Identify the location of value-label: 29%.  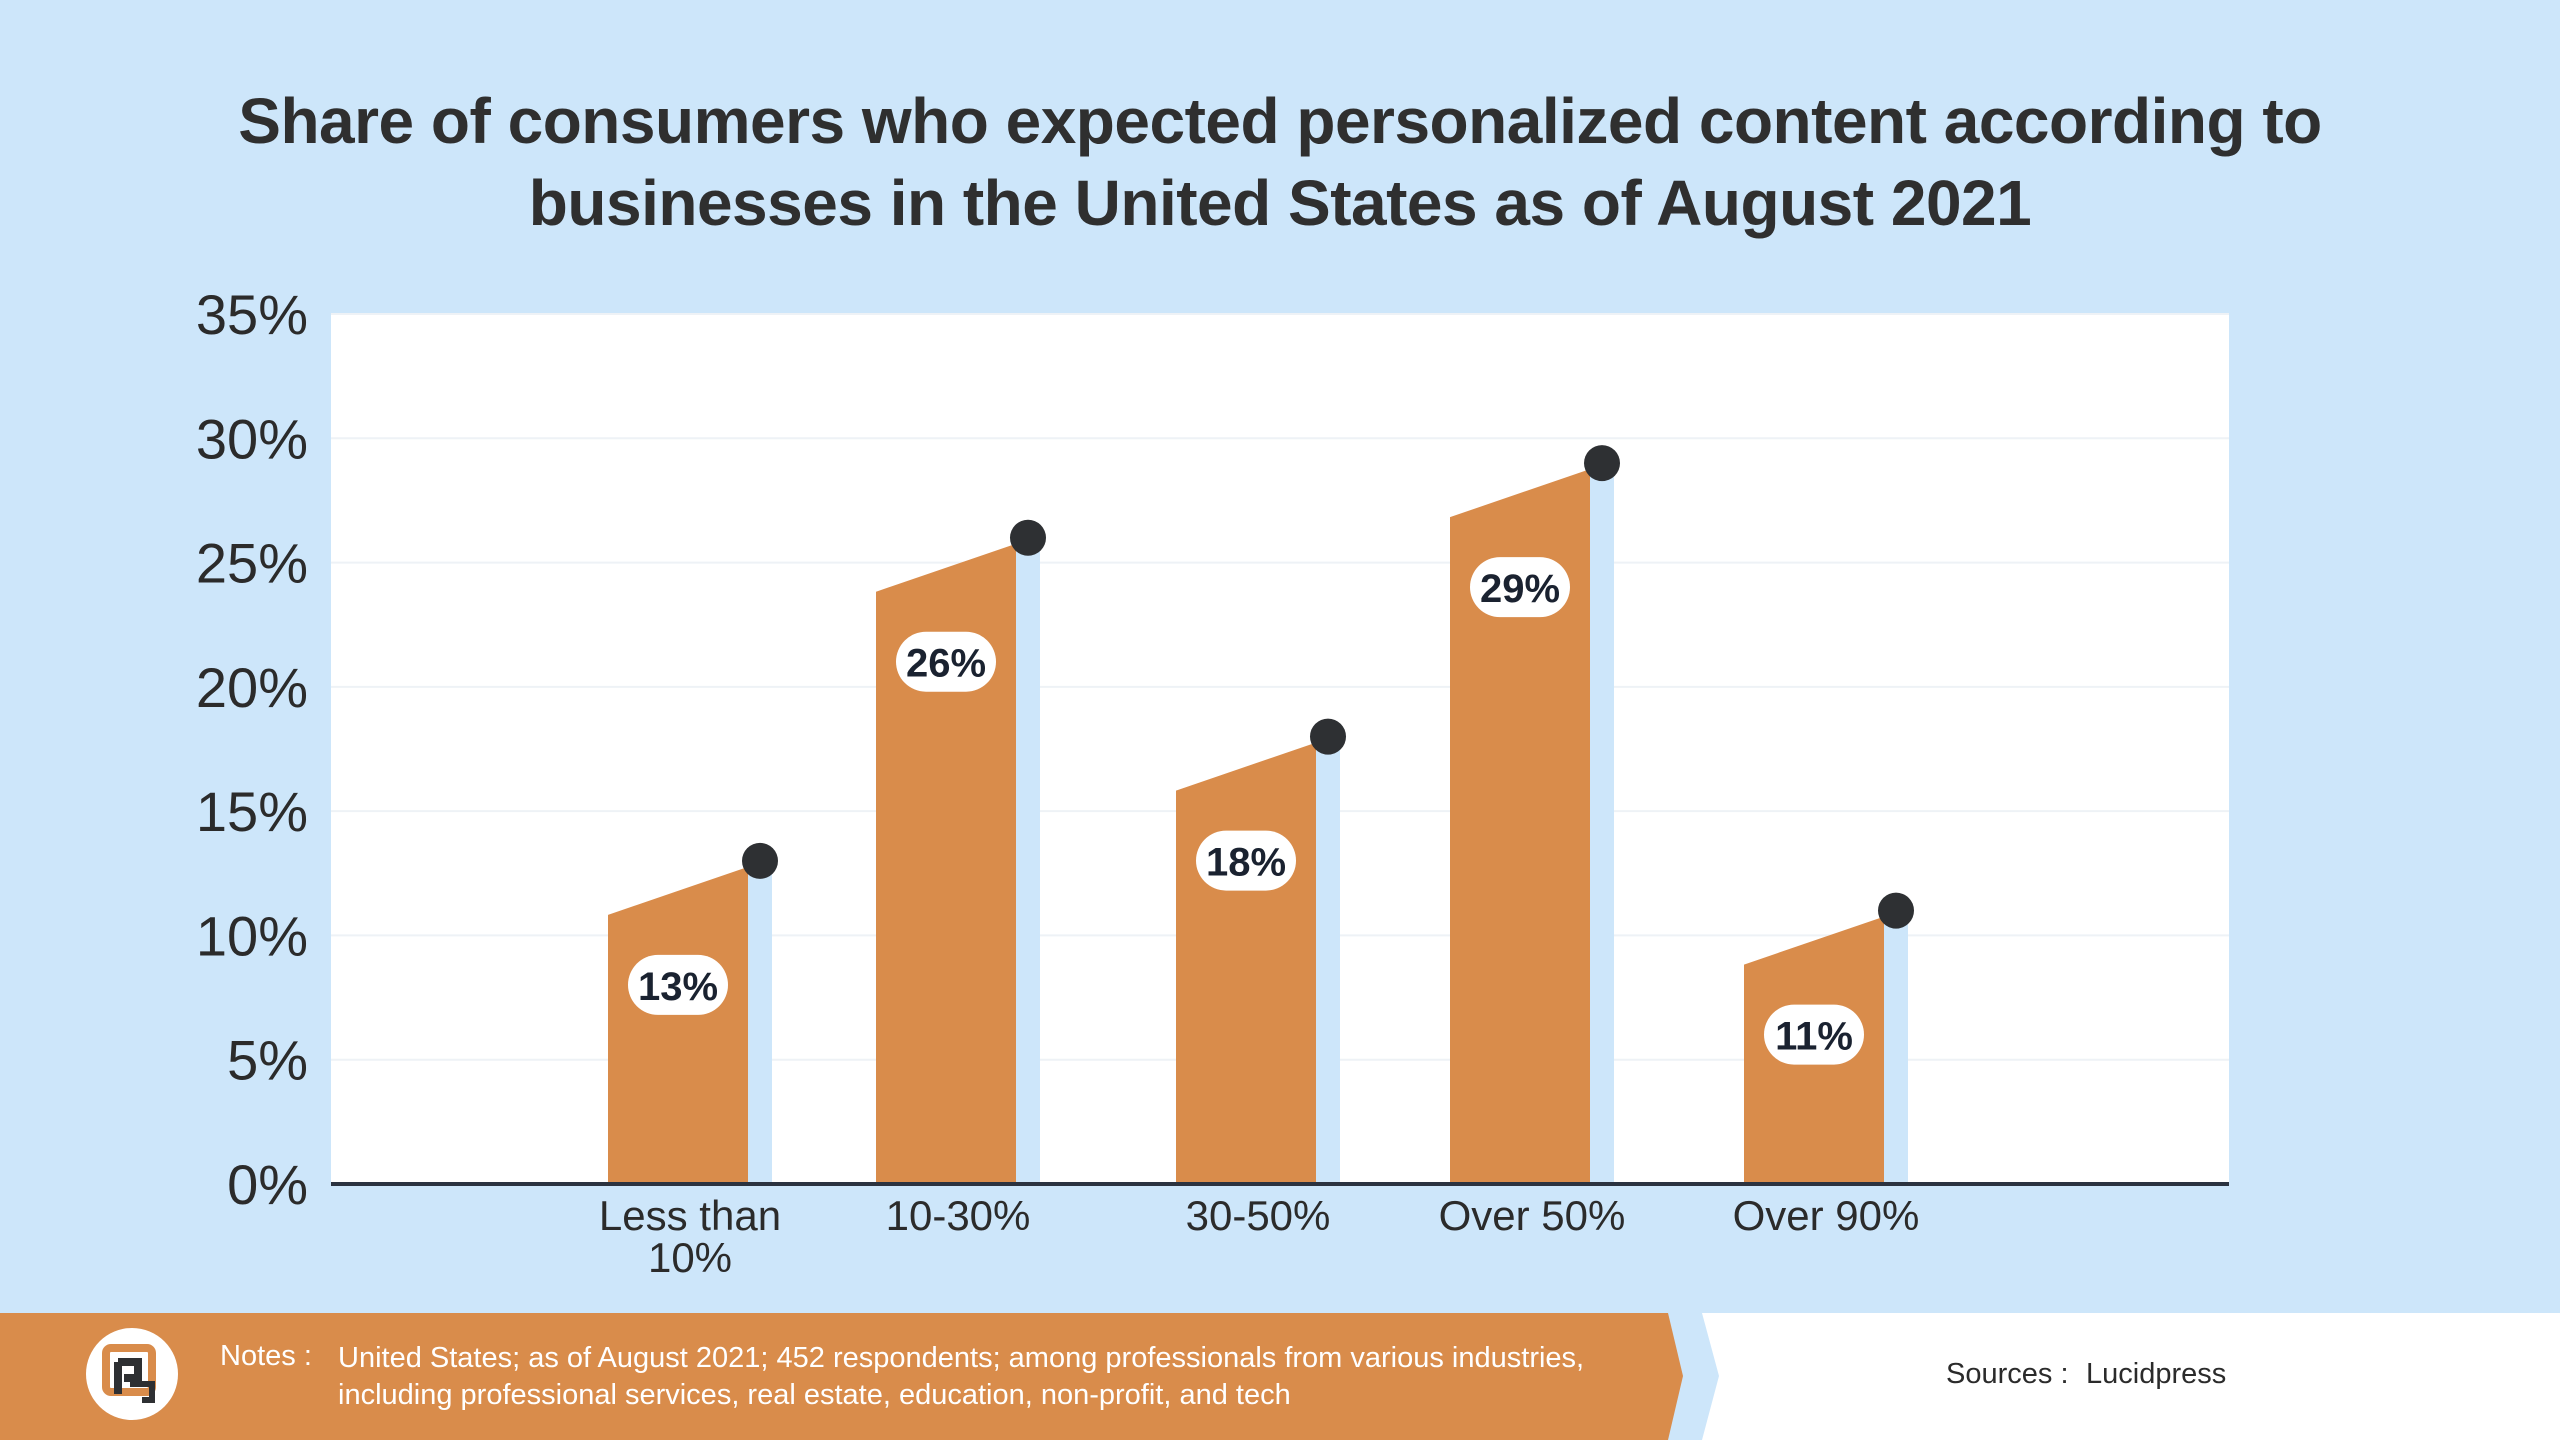
(1520, 589).